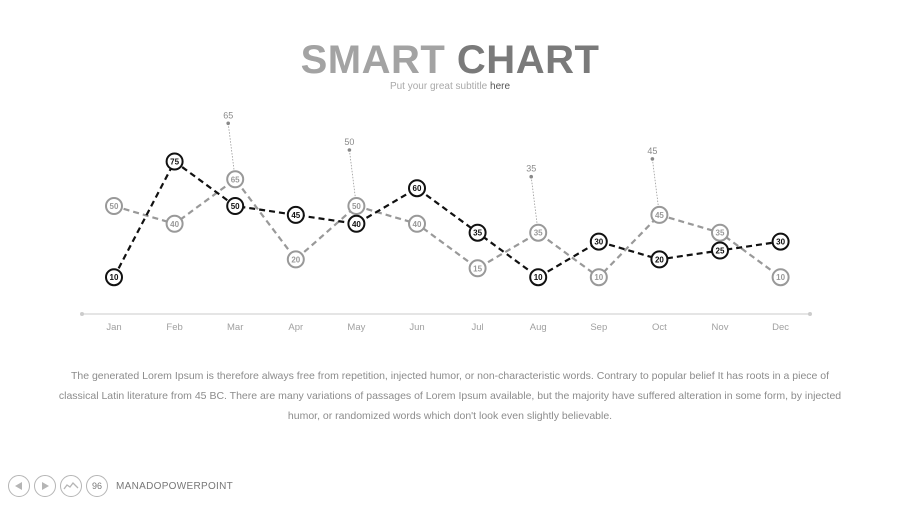  Describe the element at coordinates (349, 142) in the screenshot. I see `callout-label: 50` at that location.